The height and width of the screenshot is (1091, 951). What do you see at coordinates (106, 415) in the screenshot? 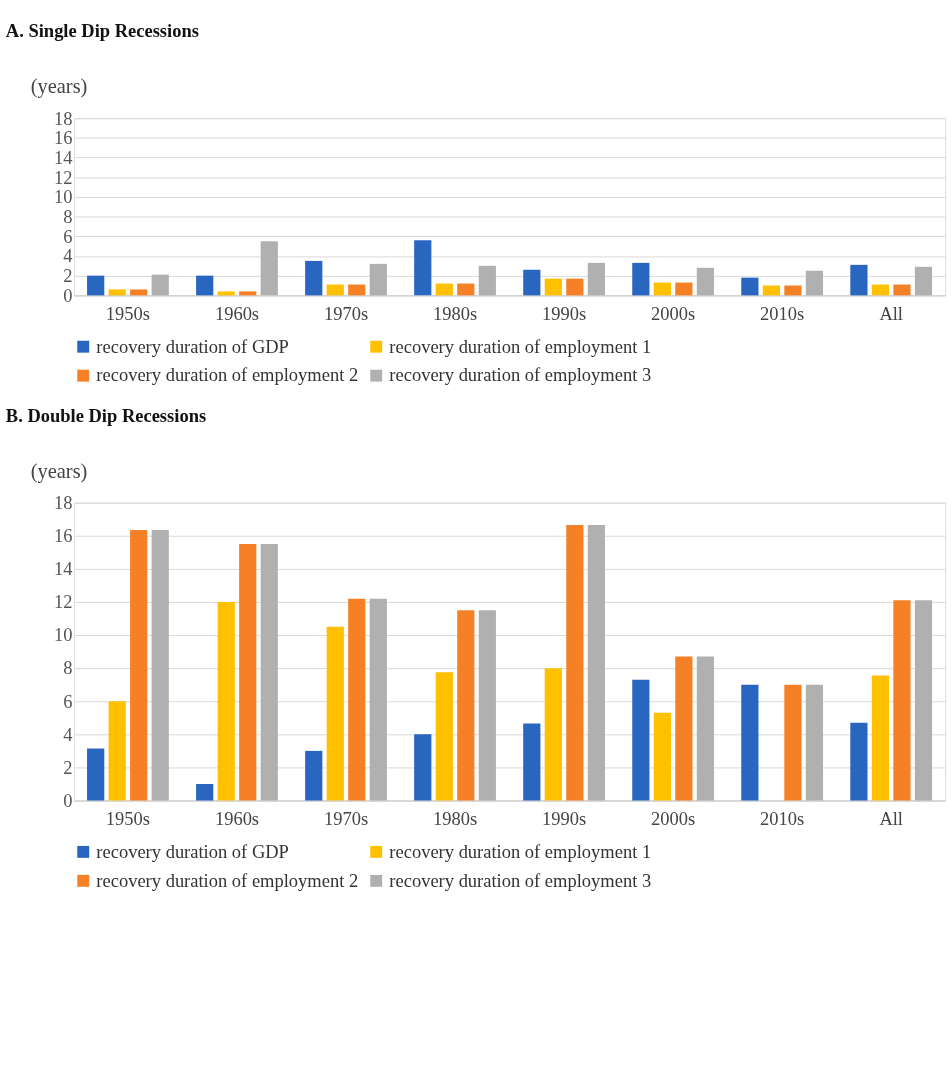
I see `chart-title: B. Double Dip Recessions` at bounding box center [106, 415].